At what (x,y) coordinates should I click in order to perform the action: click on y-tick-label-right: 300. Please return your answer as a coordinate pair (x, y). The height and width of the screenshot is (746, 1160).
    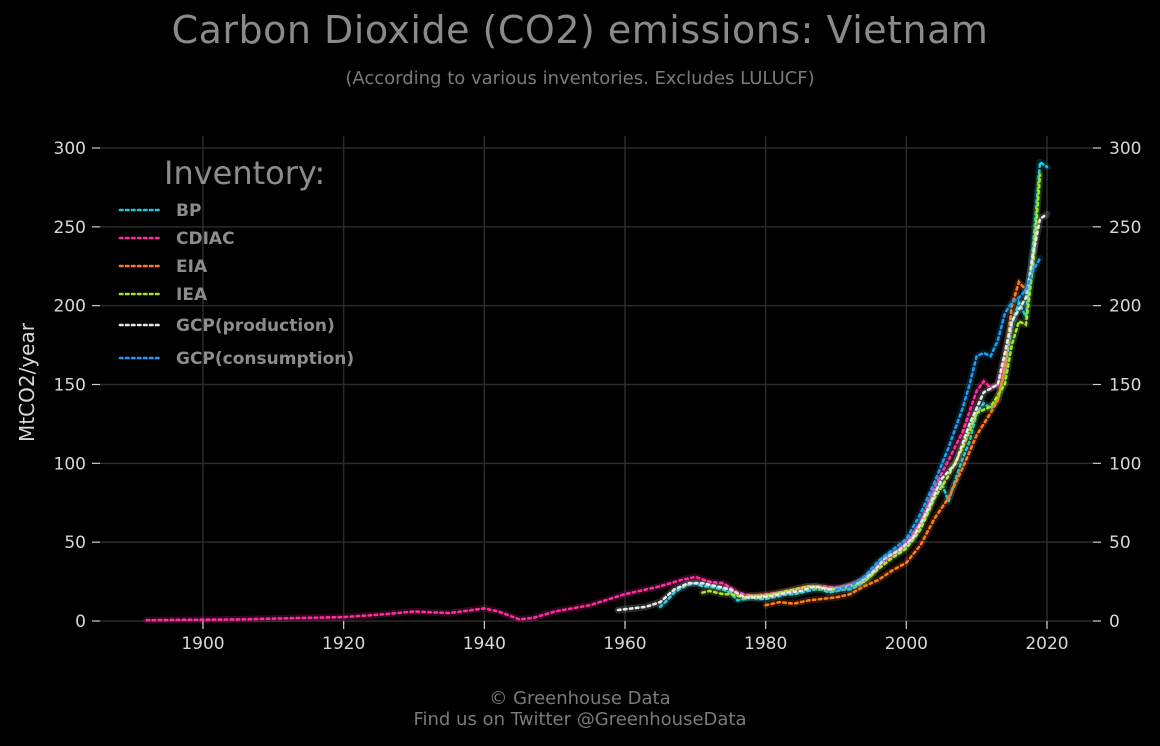
    Looking at the image, I should click on (1125, 149).